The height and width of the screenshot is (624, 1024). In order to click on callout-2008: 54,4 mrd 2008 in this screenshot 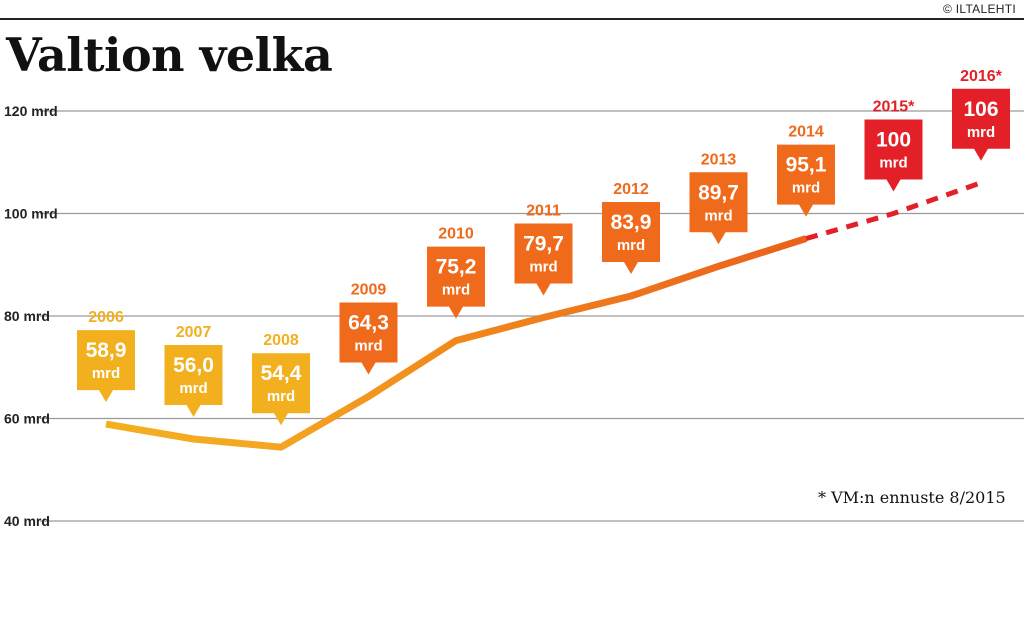, I will do `click(281, 379)`.